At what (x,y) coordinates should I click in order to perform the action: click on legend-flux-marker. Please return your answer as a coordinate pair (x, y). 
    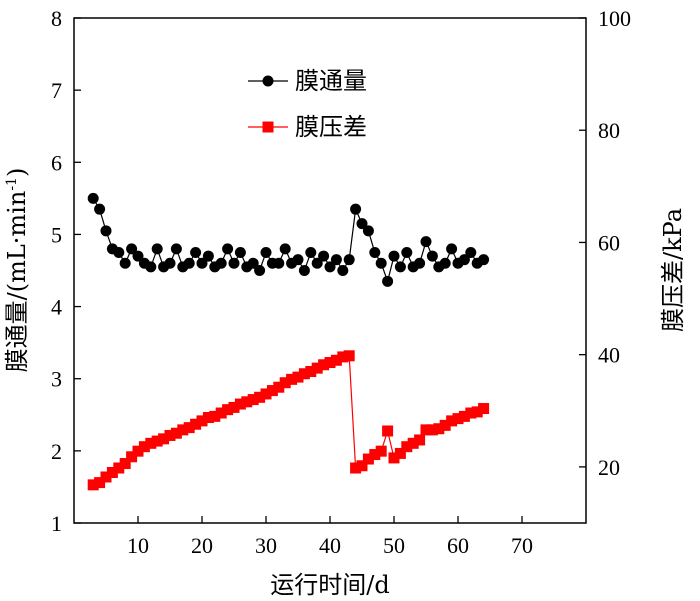
    Looking at the image, I should click on (268, 81).